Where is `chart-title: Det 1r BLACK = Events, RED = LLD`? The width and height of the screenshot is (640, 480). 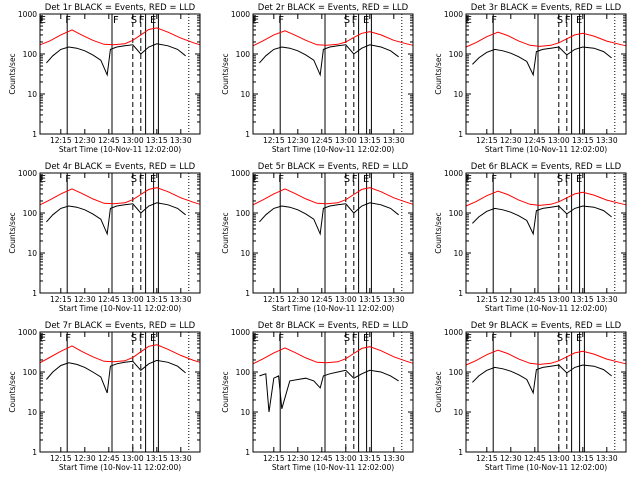
chart-title: Det 1r BLACK = Events, RED = LLD is located at coordinates (120, 8).